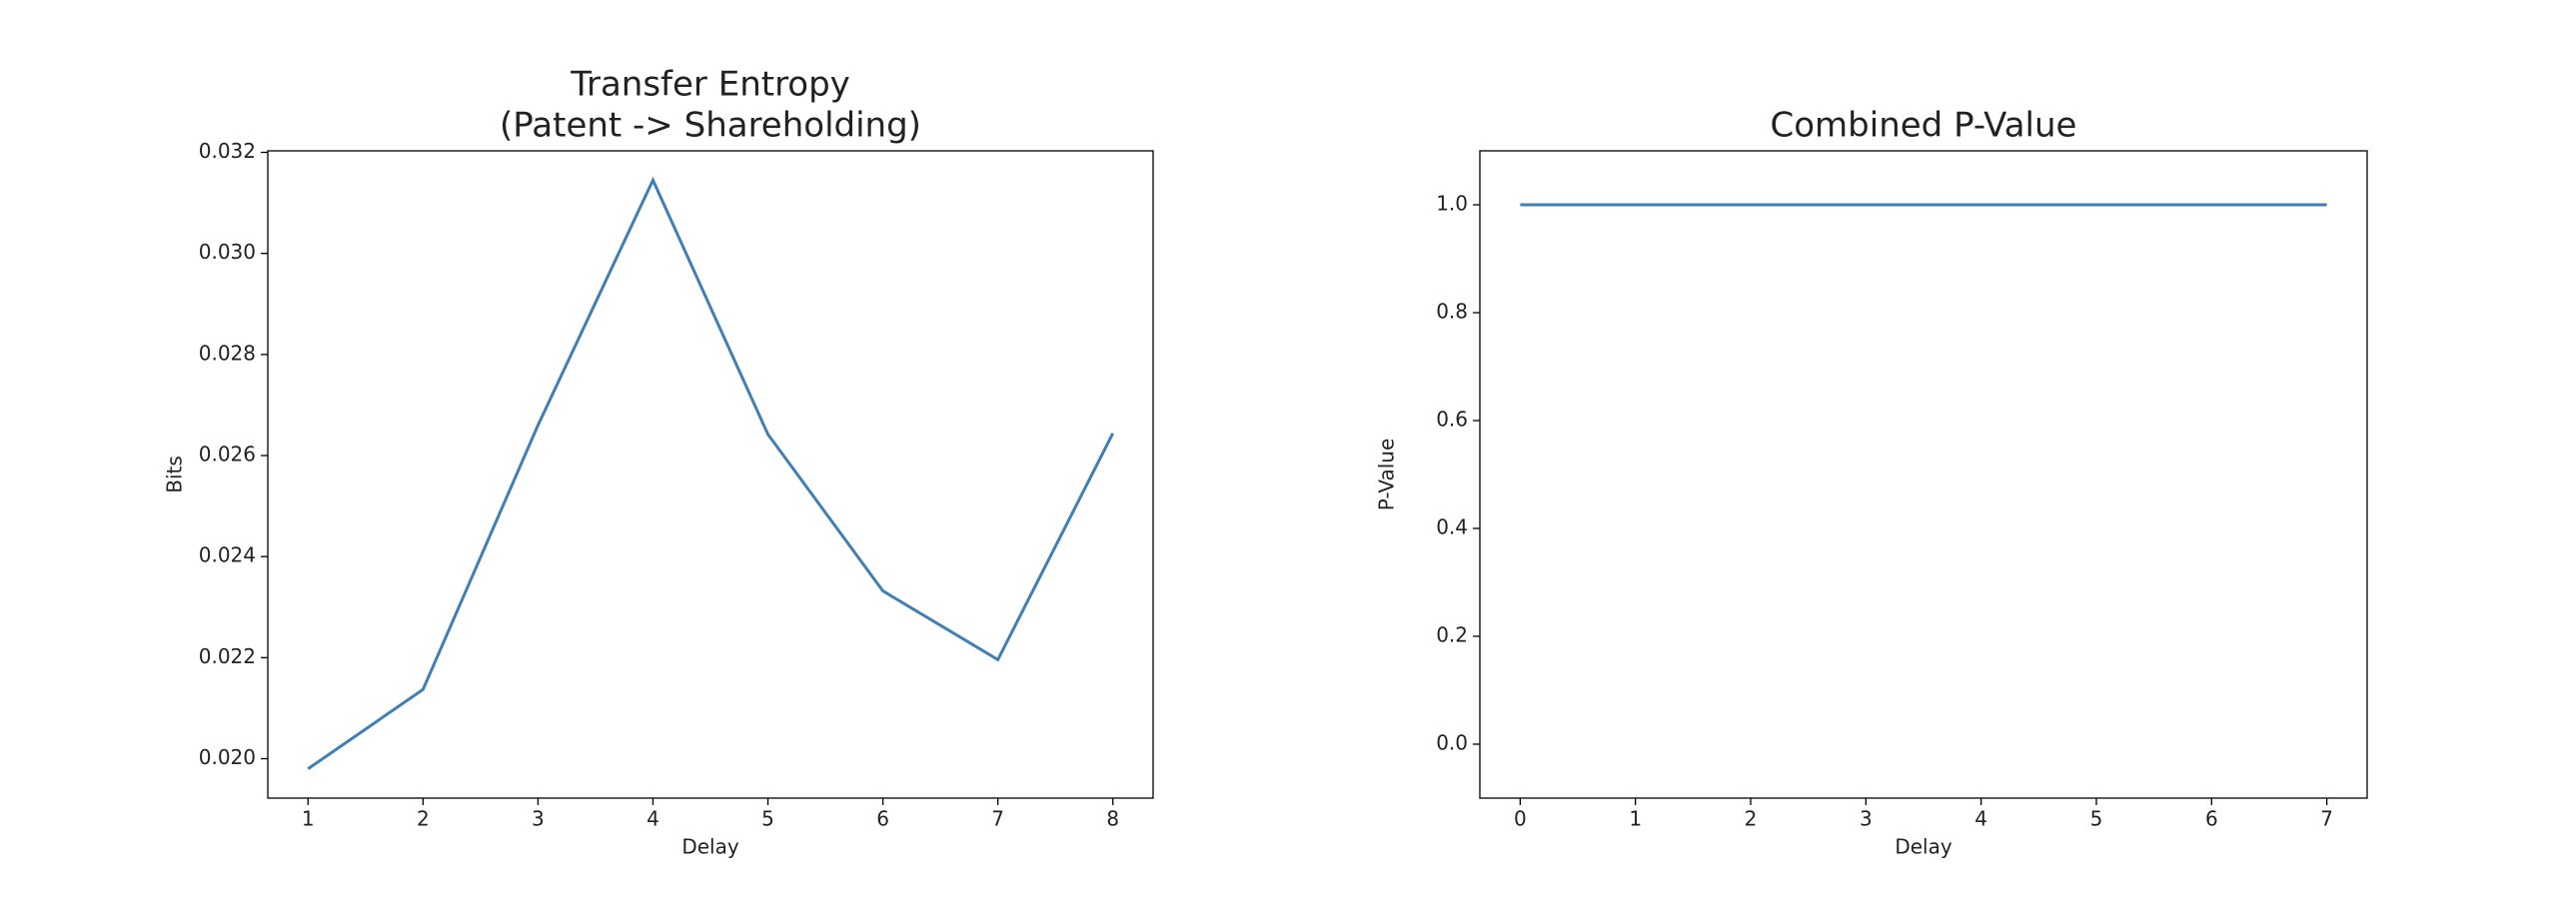  What do you see at coordinates (1452, 743) in the screenshot?
I see `y-tick-label: 0.0` at bounding box center [1452, 743].